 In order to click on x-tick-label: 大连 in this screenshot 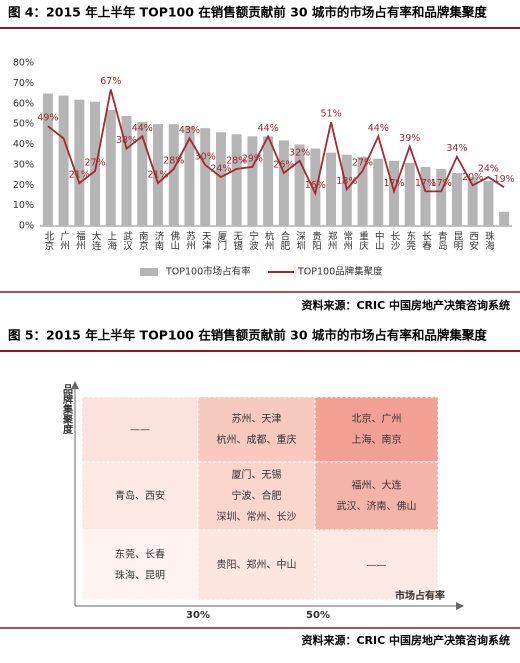, I will do `click(96, 240)`.